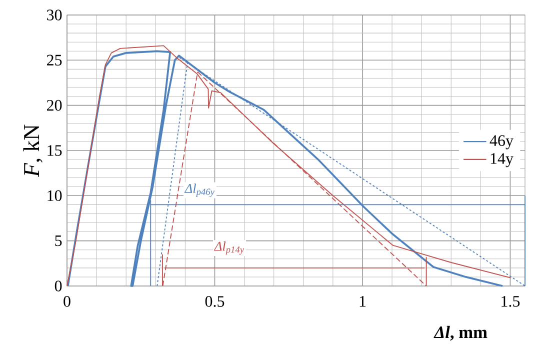 This screenshot has height=353, width=550. What do you see at coordinates (461, 333) in the screenshot?
I see `x-axis-title: Δl, mm` at bounding box center [461, 333].